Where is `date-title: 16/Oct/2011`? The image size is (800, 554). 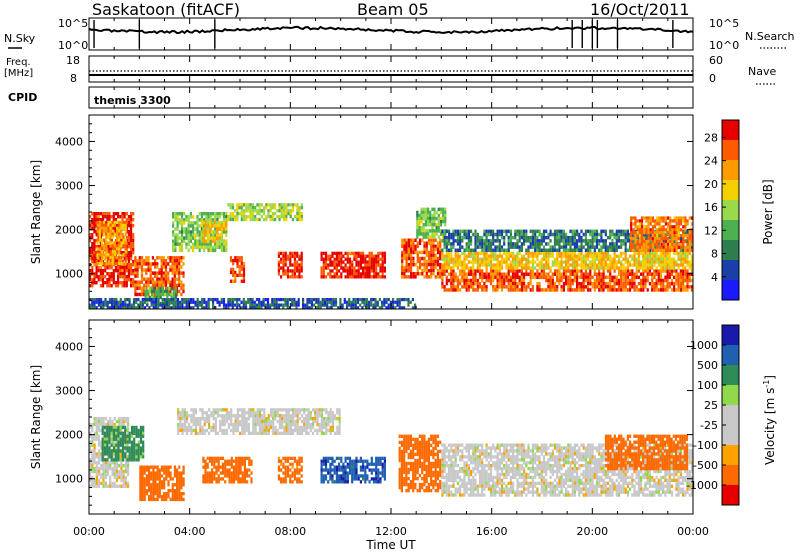 date-title: 16/Oct/2011 is located at coordinates (640, 9).